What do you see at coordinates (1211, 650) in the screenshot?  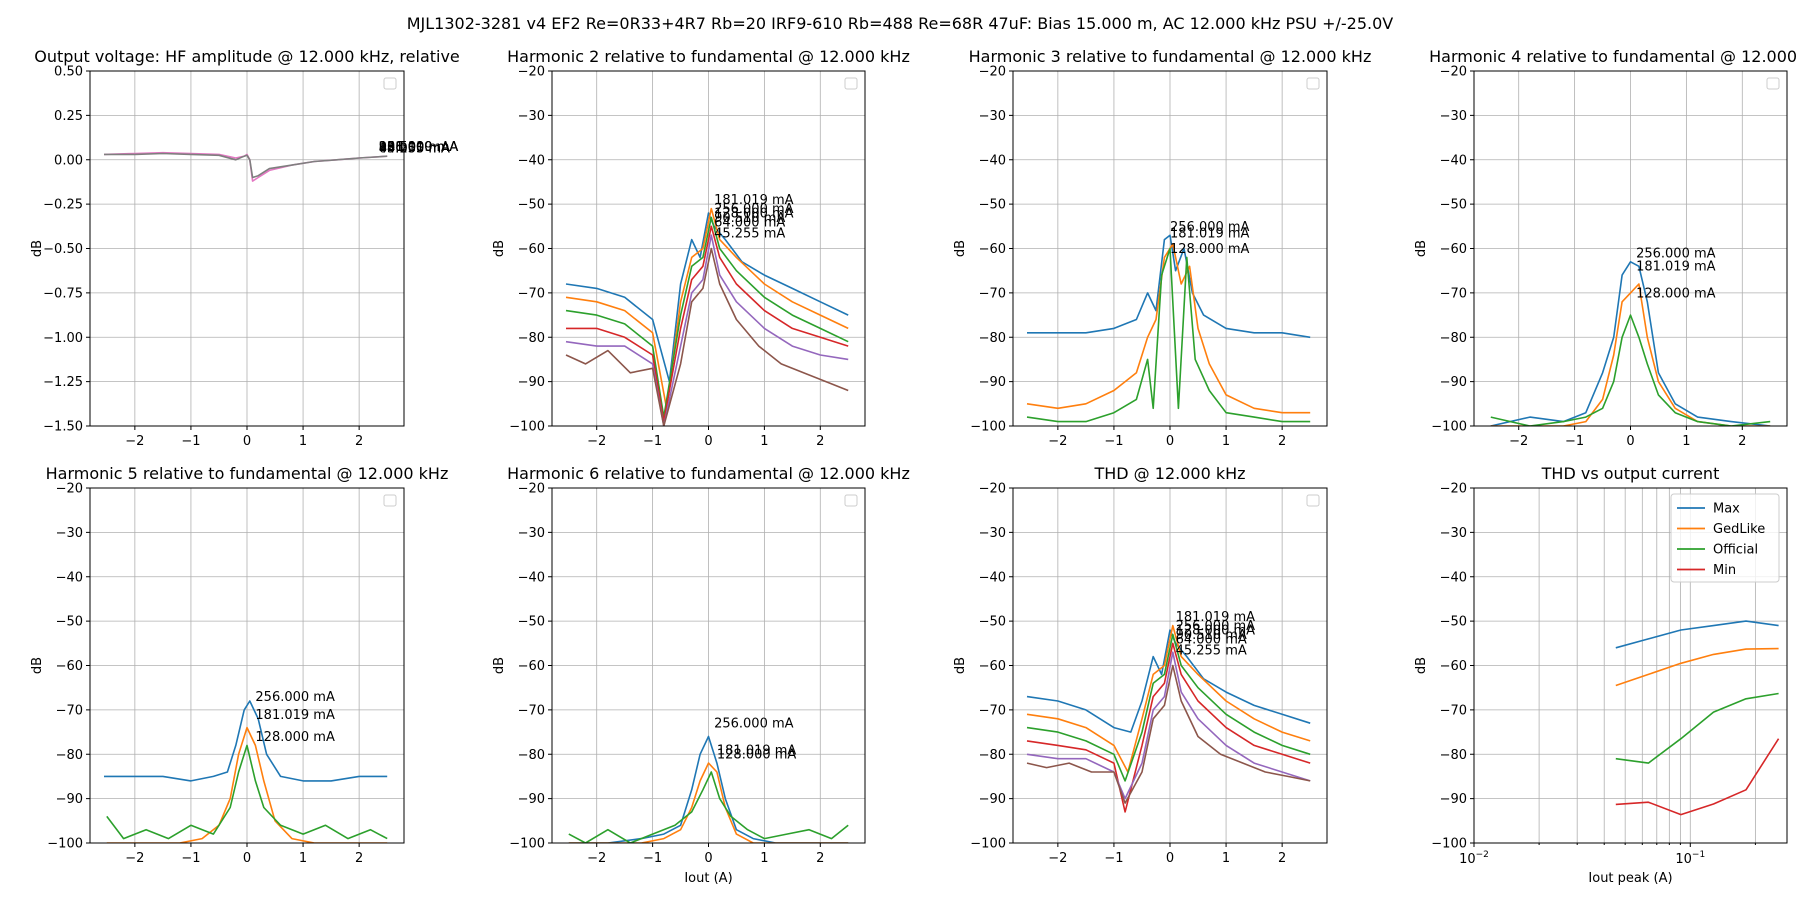 I see `data-label: 45.255 mA` at bounding box center [1211, 650].